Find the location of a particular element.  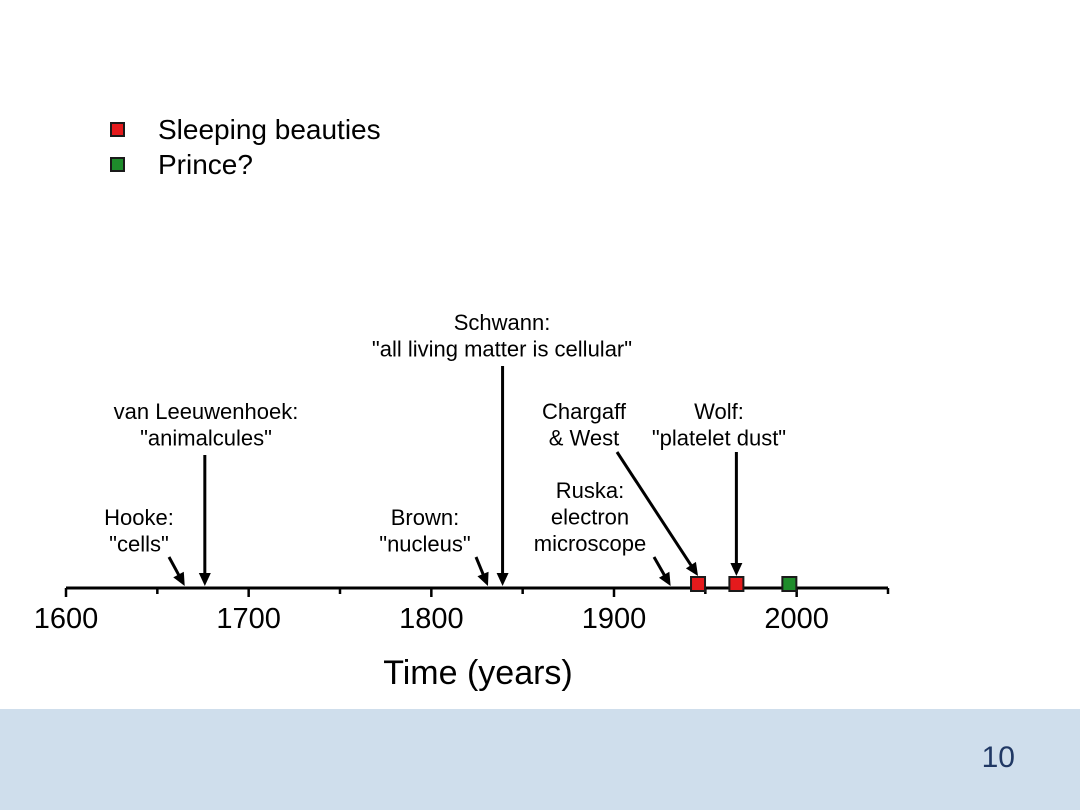

annotation-line: Schwann: is located at coordinates (502, 322).